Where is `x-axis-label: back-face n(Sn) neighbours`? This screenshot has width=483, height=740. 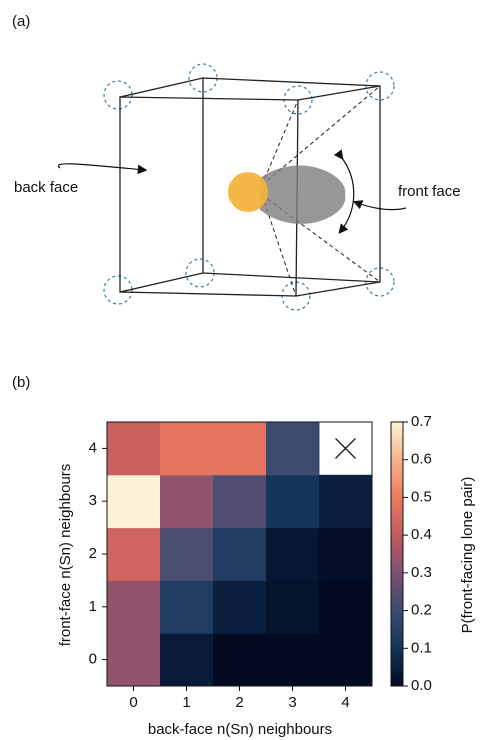
x-axis-label: back-face n(Sn) neighbours is located at coordinates (240, 729).